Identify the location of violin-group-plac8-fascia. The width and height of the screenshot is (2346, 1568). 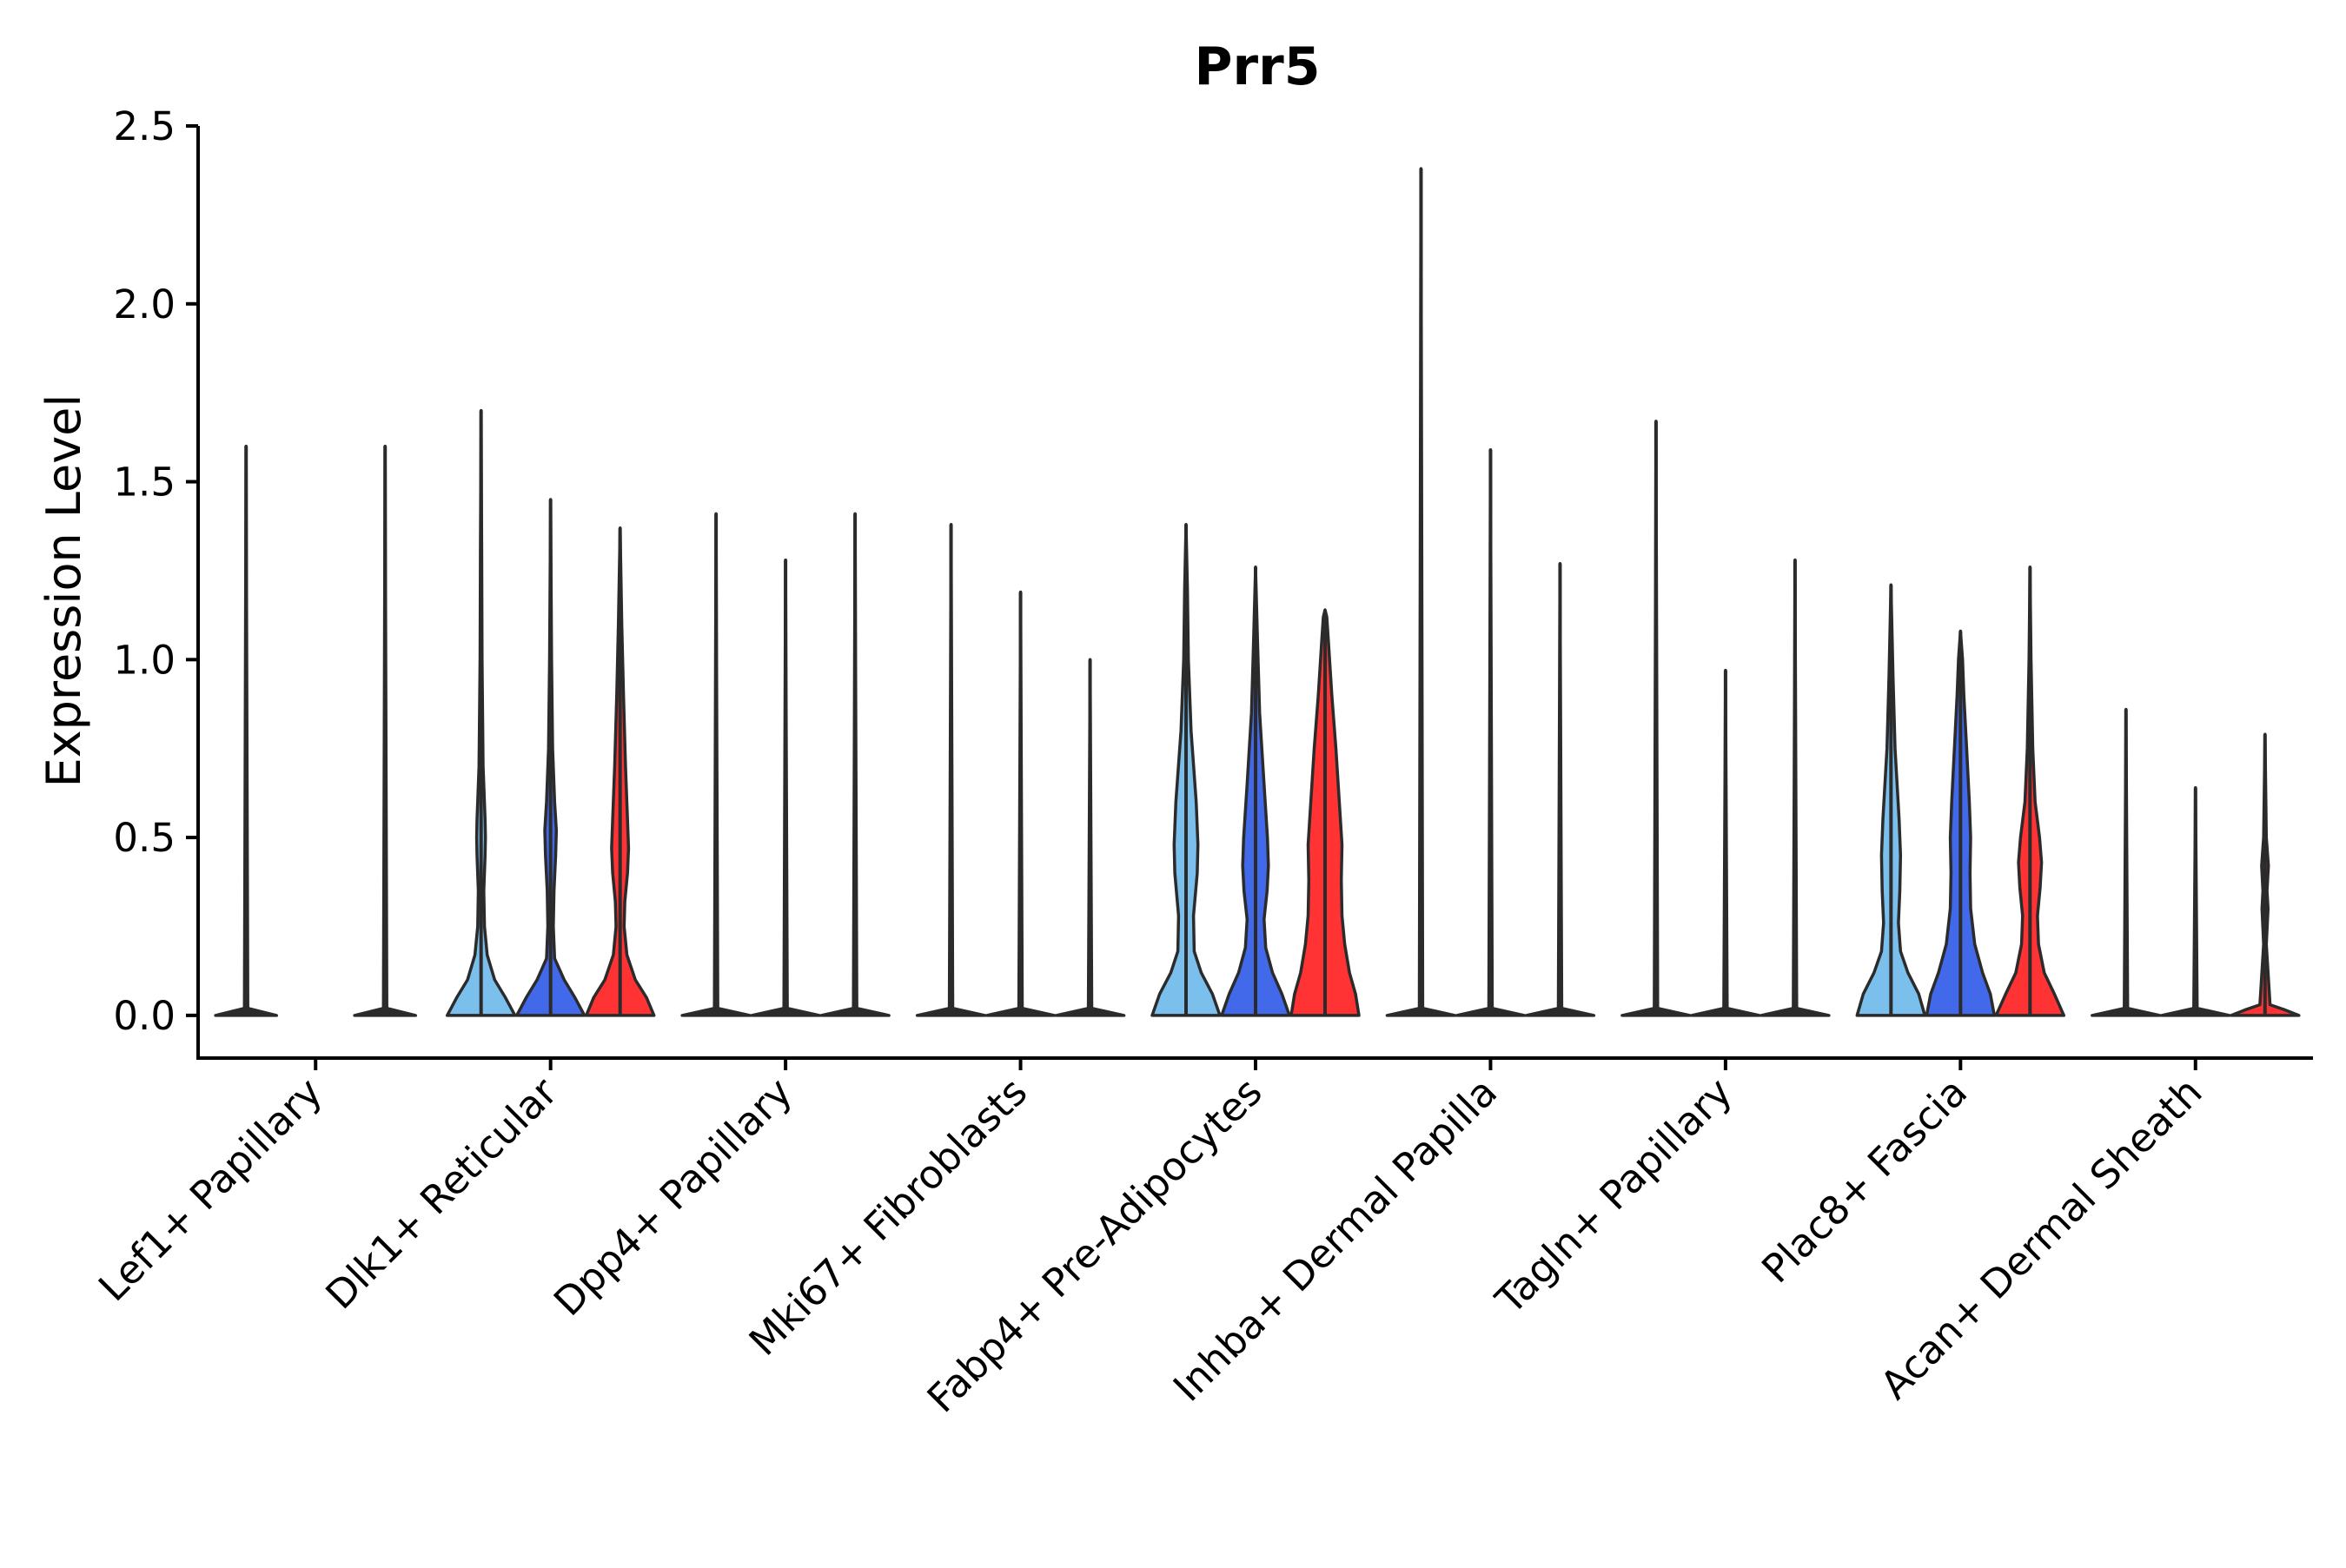
(1960, 791).